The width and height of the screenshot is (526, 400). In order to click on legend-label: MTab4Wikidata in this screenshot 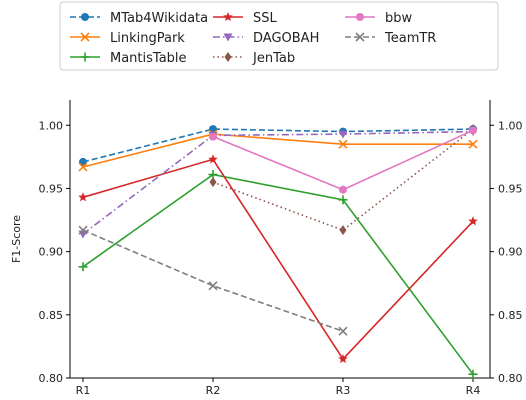, I will do `click(159, 18)`.